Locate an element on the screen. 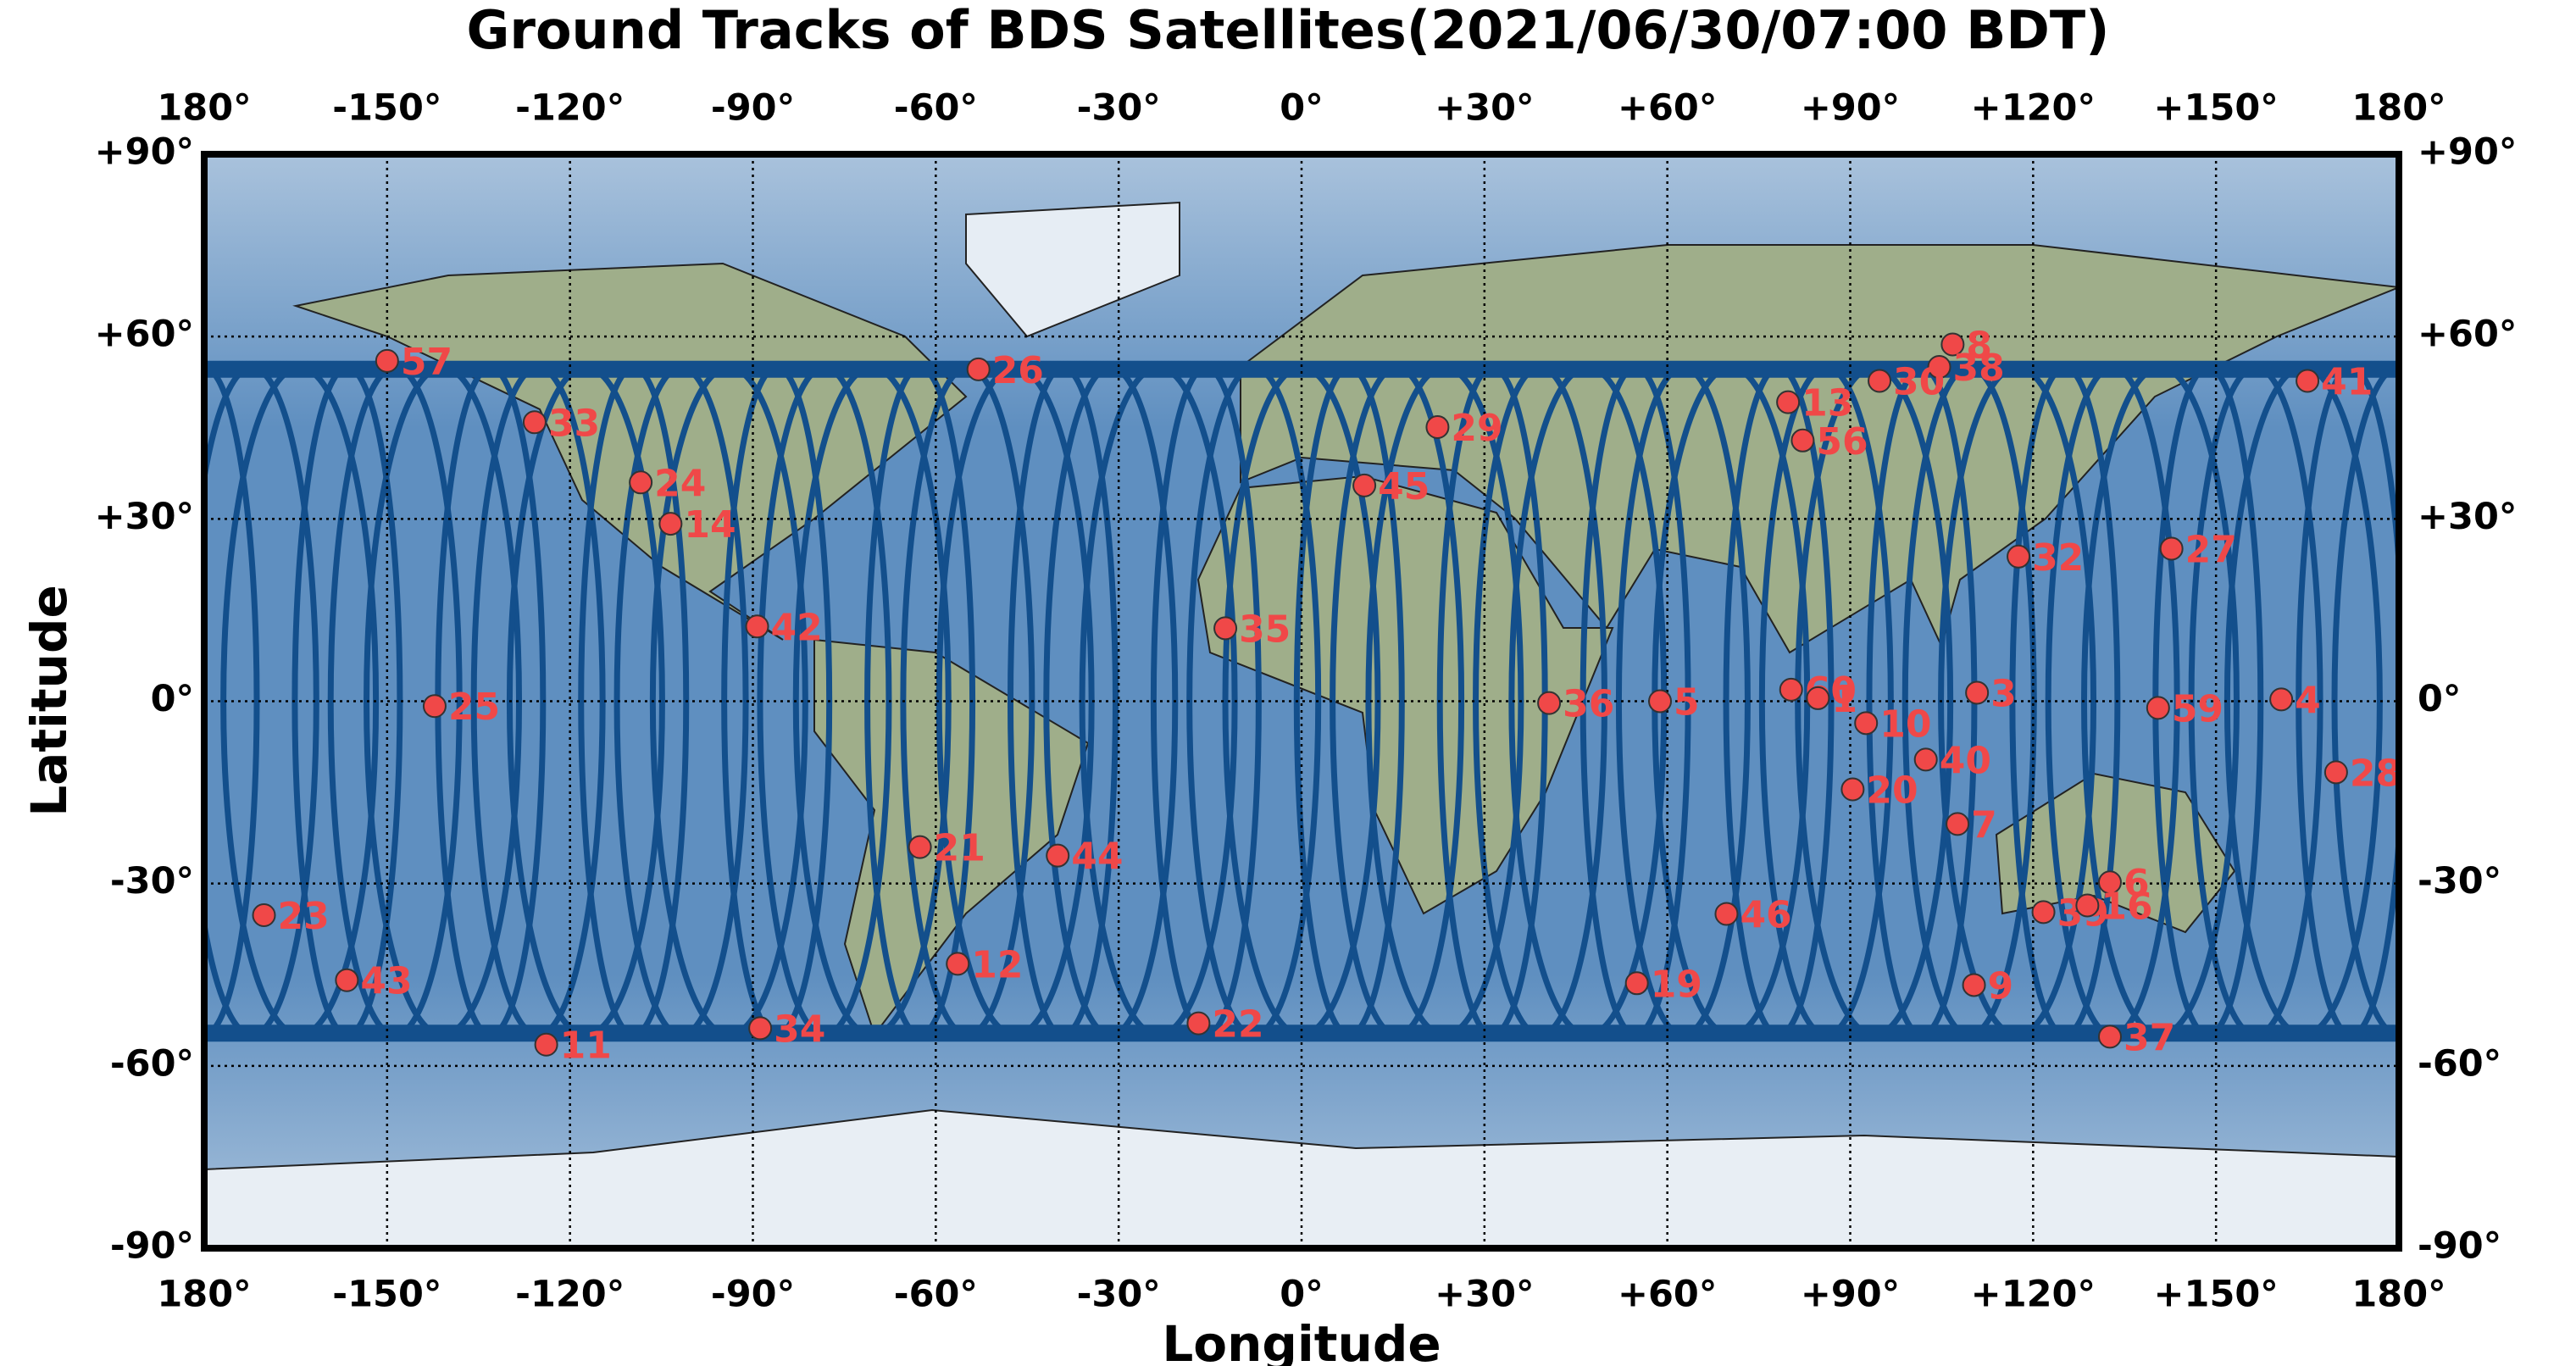  point-label: 42 is located at coordinates (797, 627).